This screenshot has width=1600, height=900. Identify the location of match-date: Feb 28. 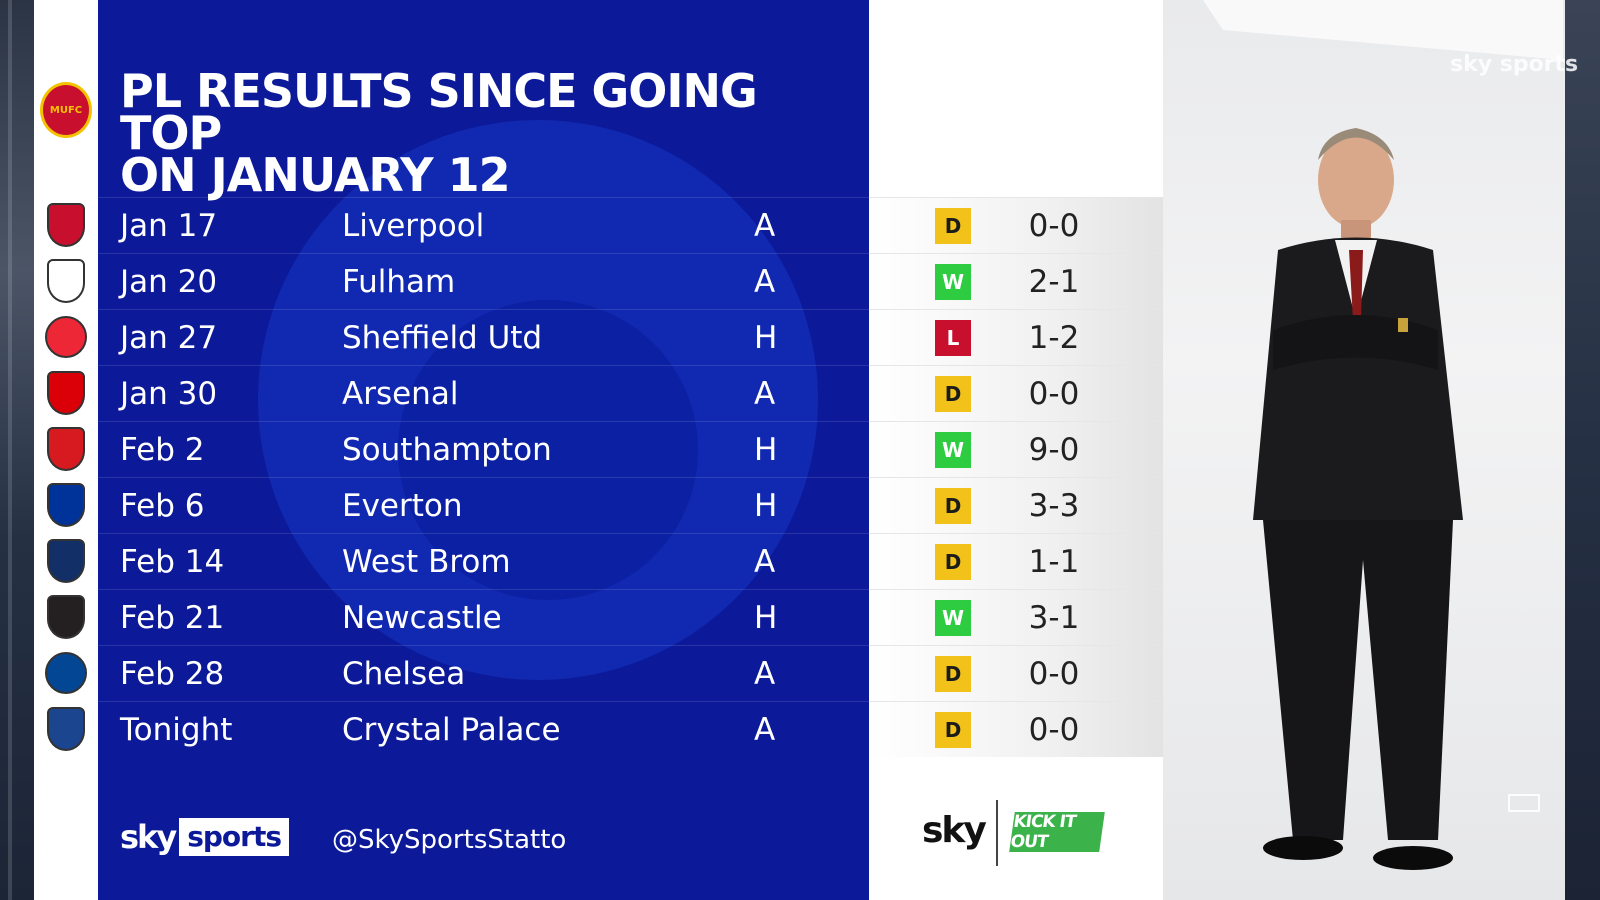
(172, 674).